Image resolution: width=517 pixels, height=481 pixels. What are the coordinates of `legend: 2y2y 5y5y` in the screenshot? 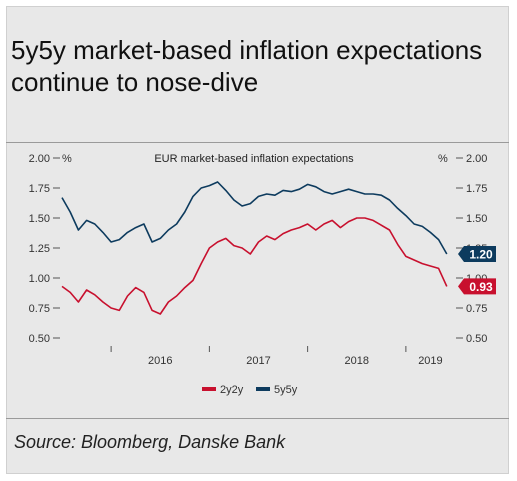 It's located at (250, 390).